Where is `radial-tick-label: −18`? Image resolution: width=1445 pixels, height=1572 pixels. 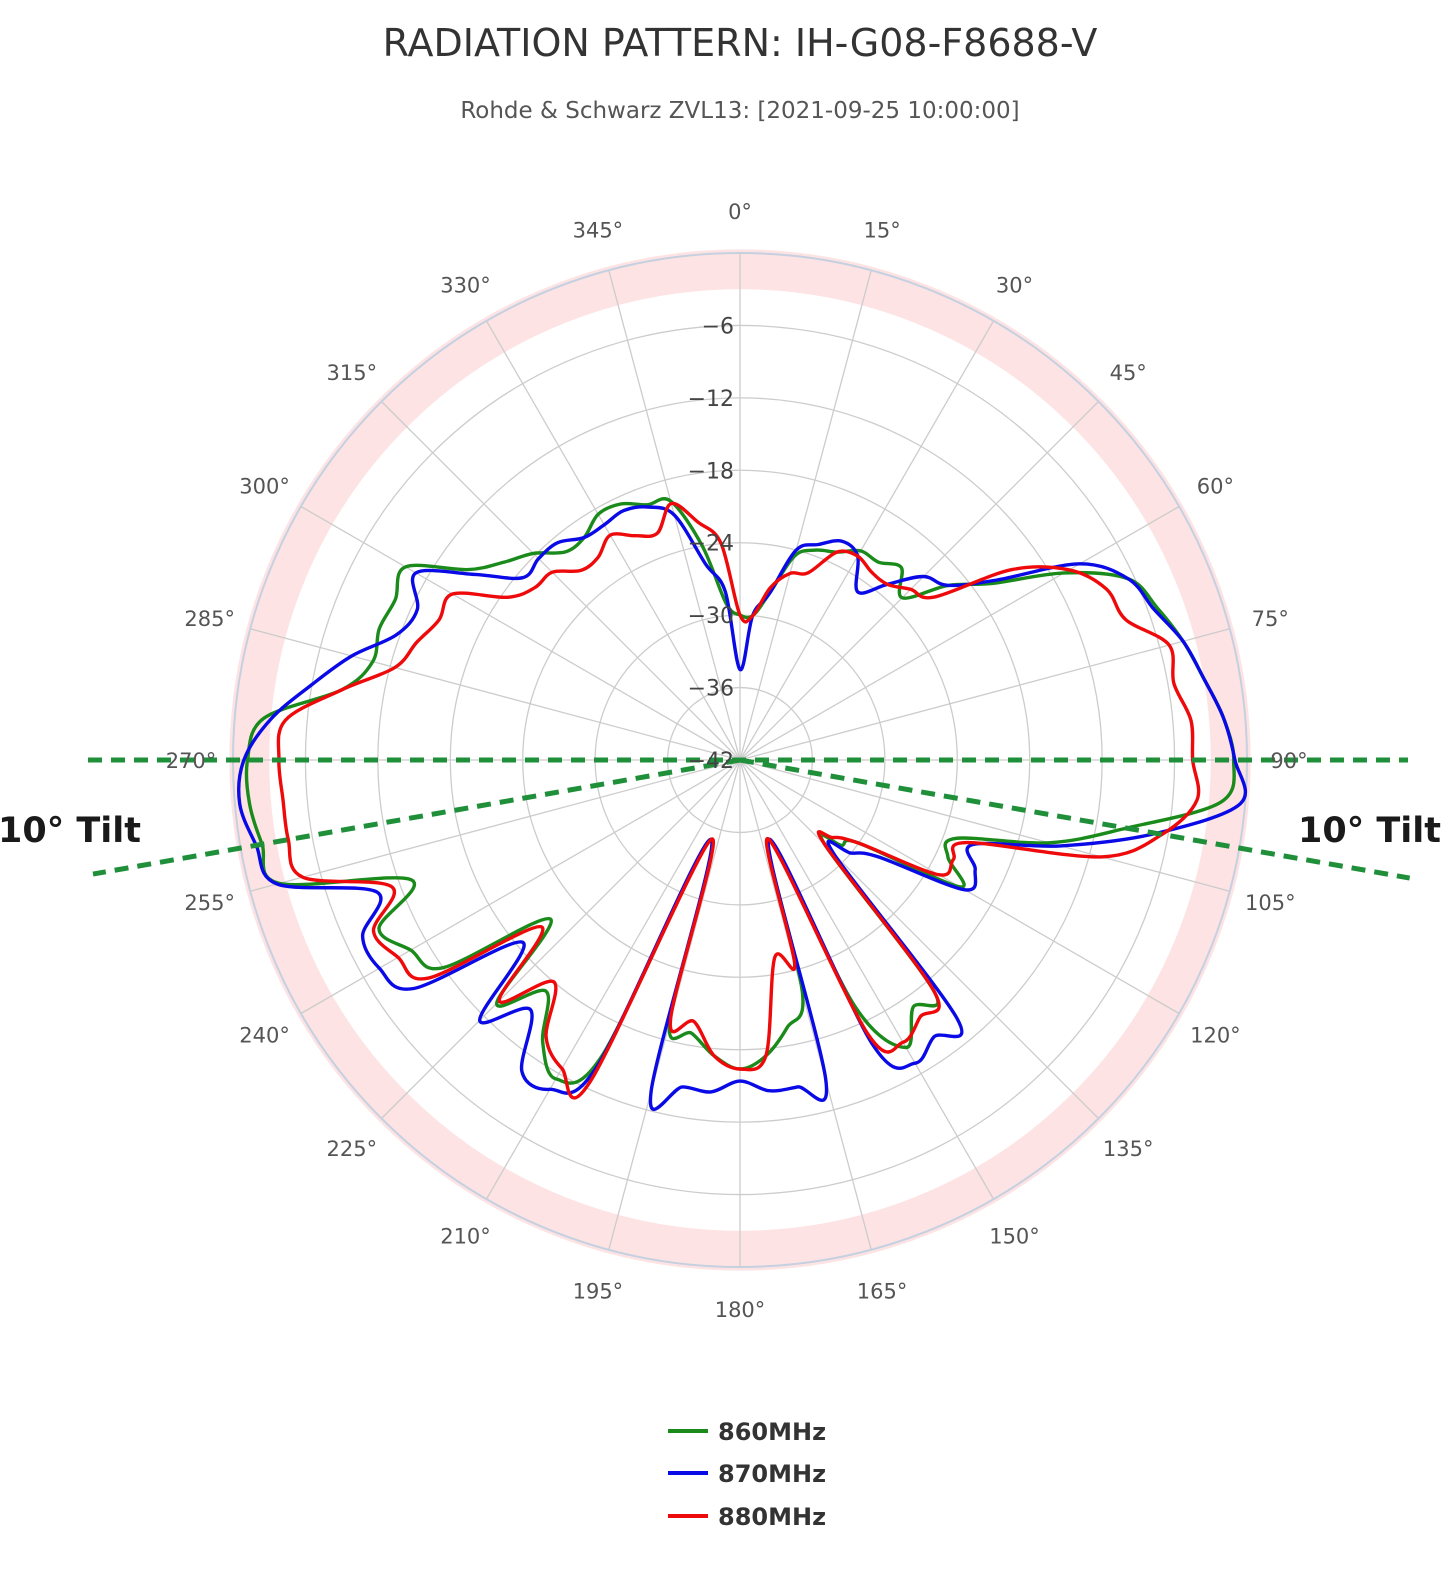 radial-tick-label: −18 is located at coordinates (711, 471).